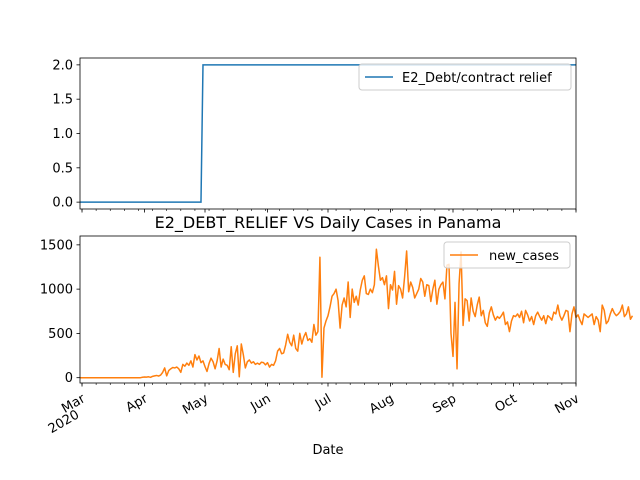 The height and width of the screenshot is (480, 640). What do you see at coordinates (62, 65) in the screenshot?
I see `top-y-tick-label: 2.0` at bounding box center [62, 65].